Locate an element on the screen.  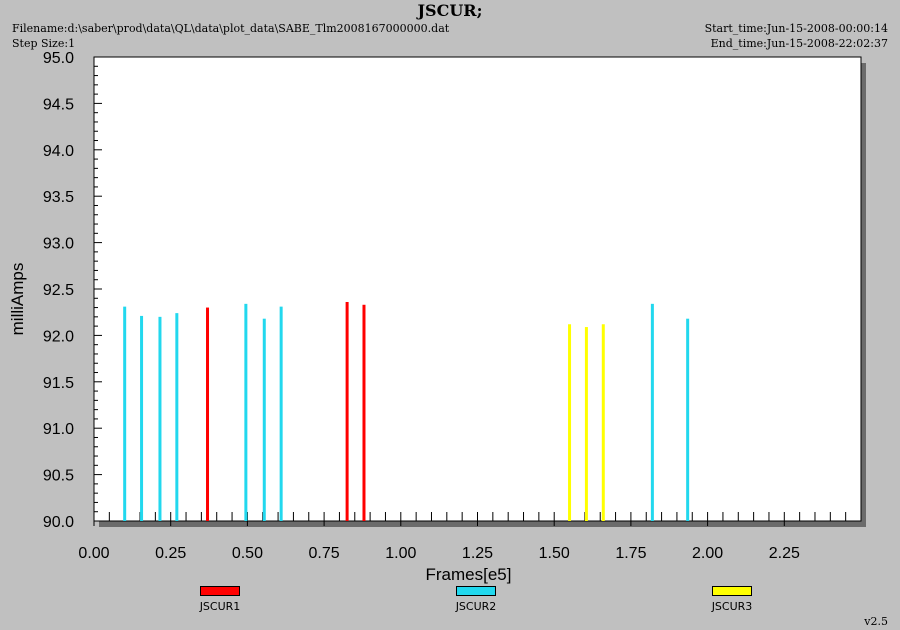
x-tick-label: 1.25 is located at coordinates (477, 553).